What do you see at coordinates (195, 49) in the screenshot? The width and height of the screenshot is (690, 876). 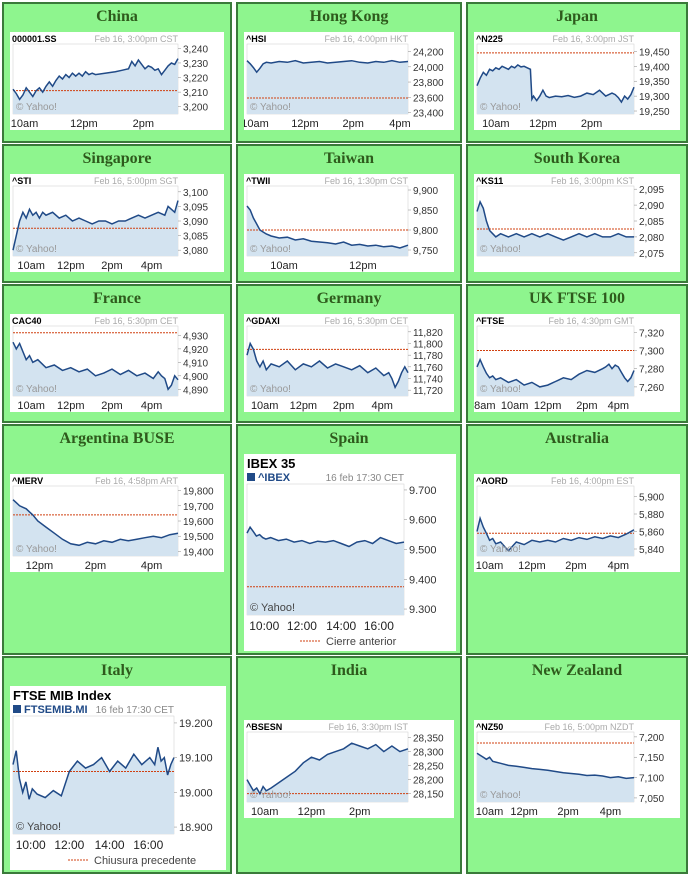 I see `y-tick-label: 3,240` at bounding box center [195, 49].